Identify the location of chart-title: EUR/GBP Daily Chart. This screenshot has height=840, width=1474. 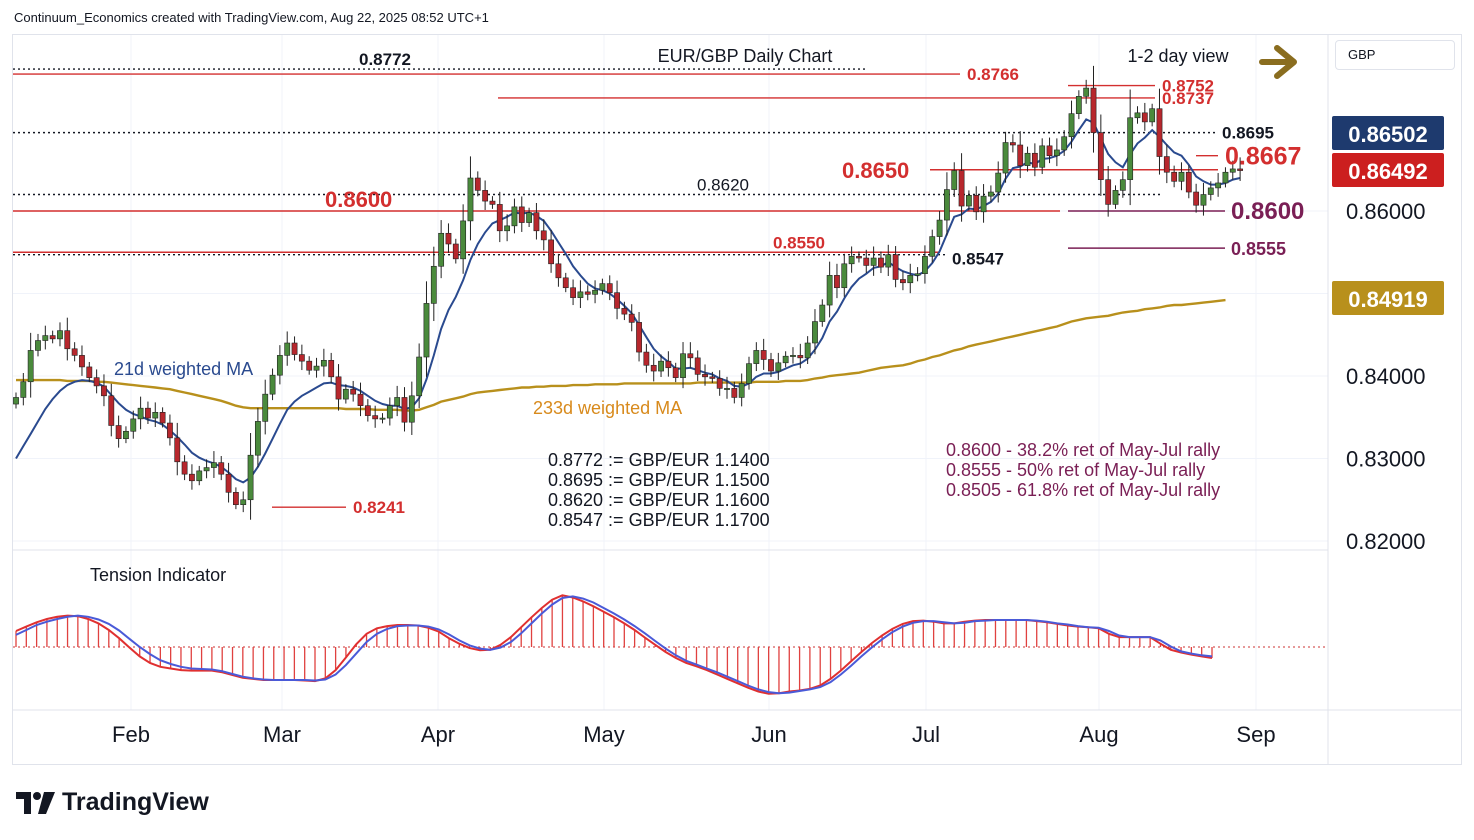
(745, 56).